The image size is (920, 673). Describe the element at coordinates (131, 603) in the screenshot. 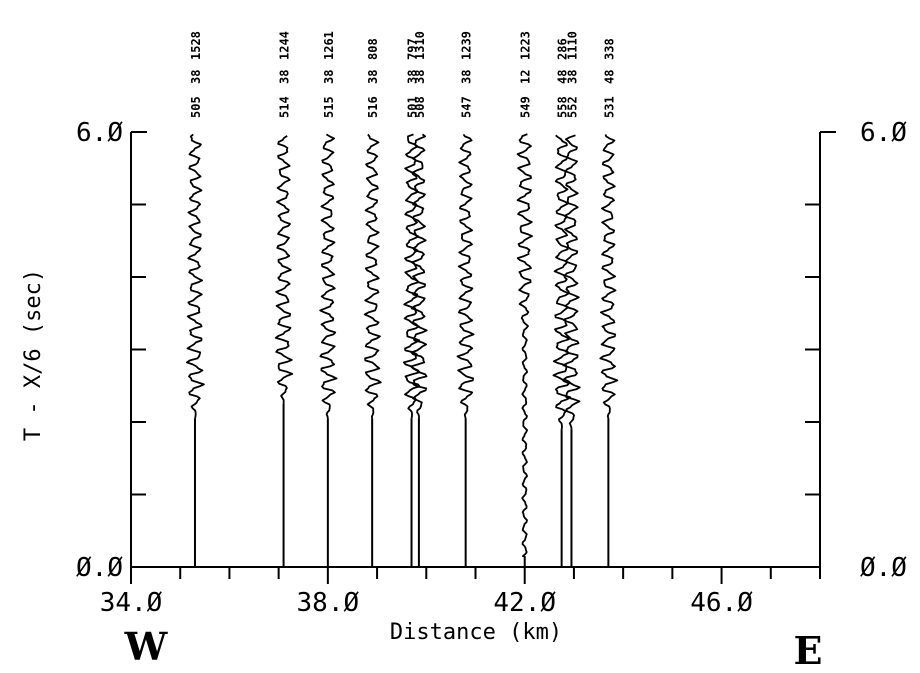

I see `x-tick-label: 34.Ø` at that location.